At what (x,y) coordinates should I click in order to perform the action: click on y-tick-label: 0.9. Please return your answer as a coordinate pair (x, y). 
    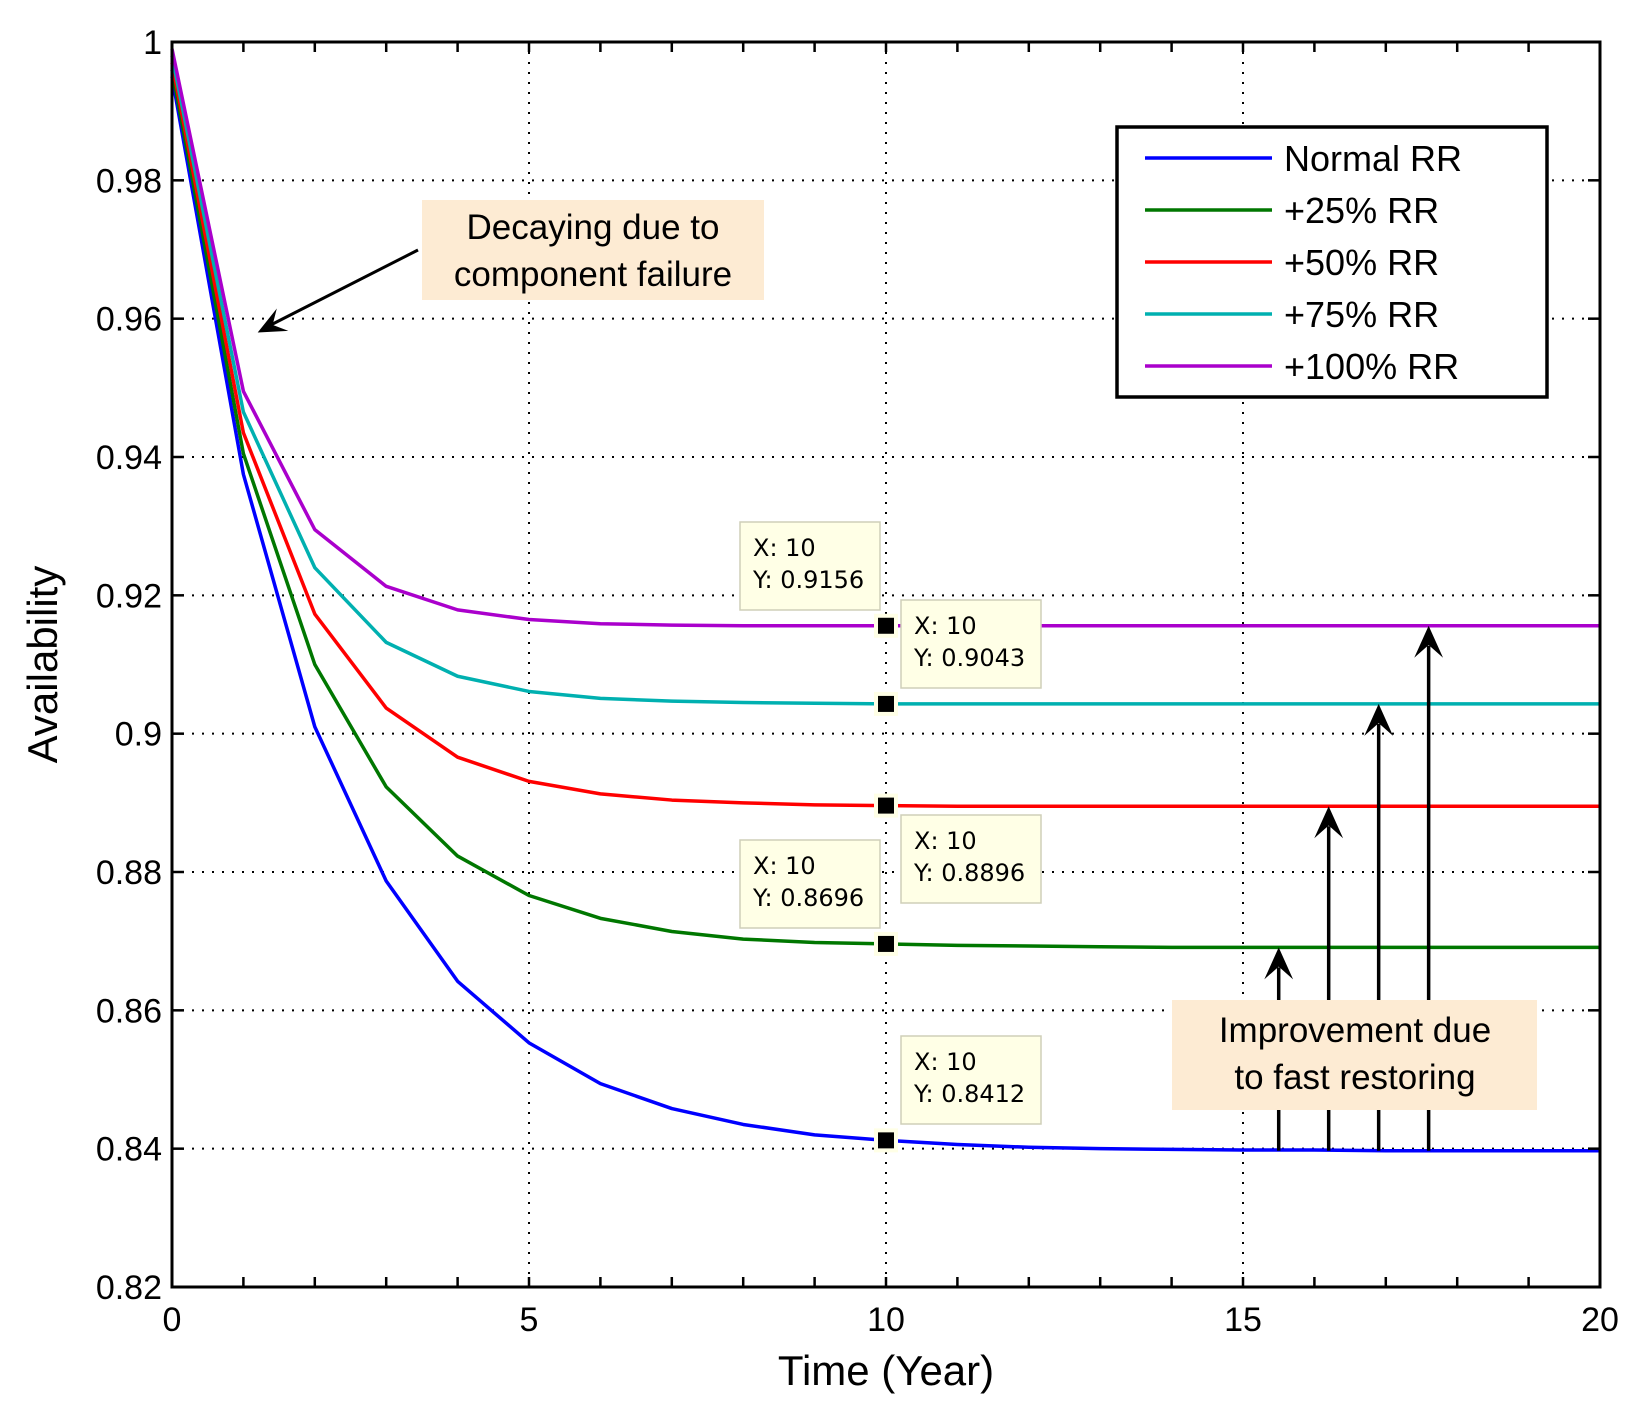
    Looking at the image, I should click on (138, 735).